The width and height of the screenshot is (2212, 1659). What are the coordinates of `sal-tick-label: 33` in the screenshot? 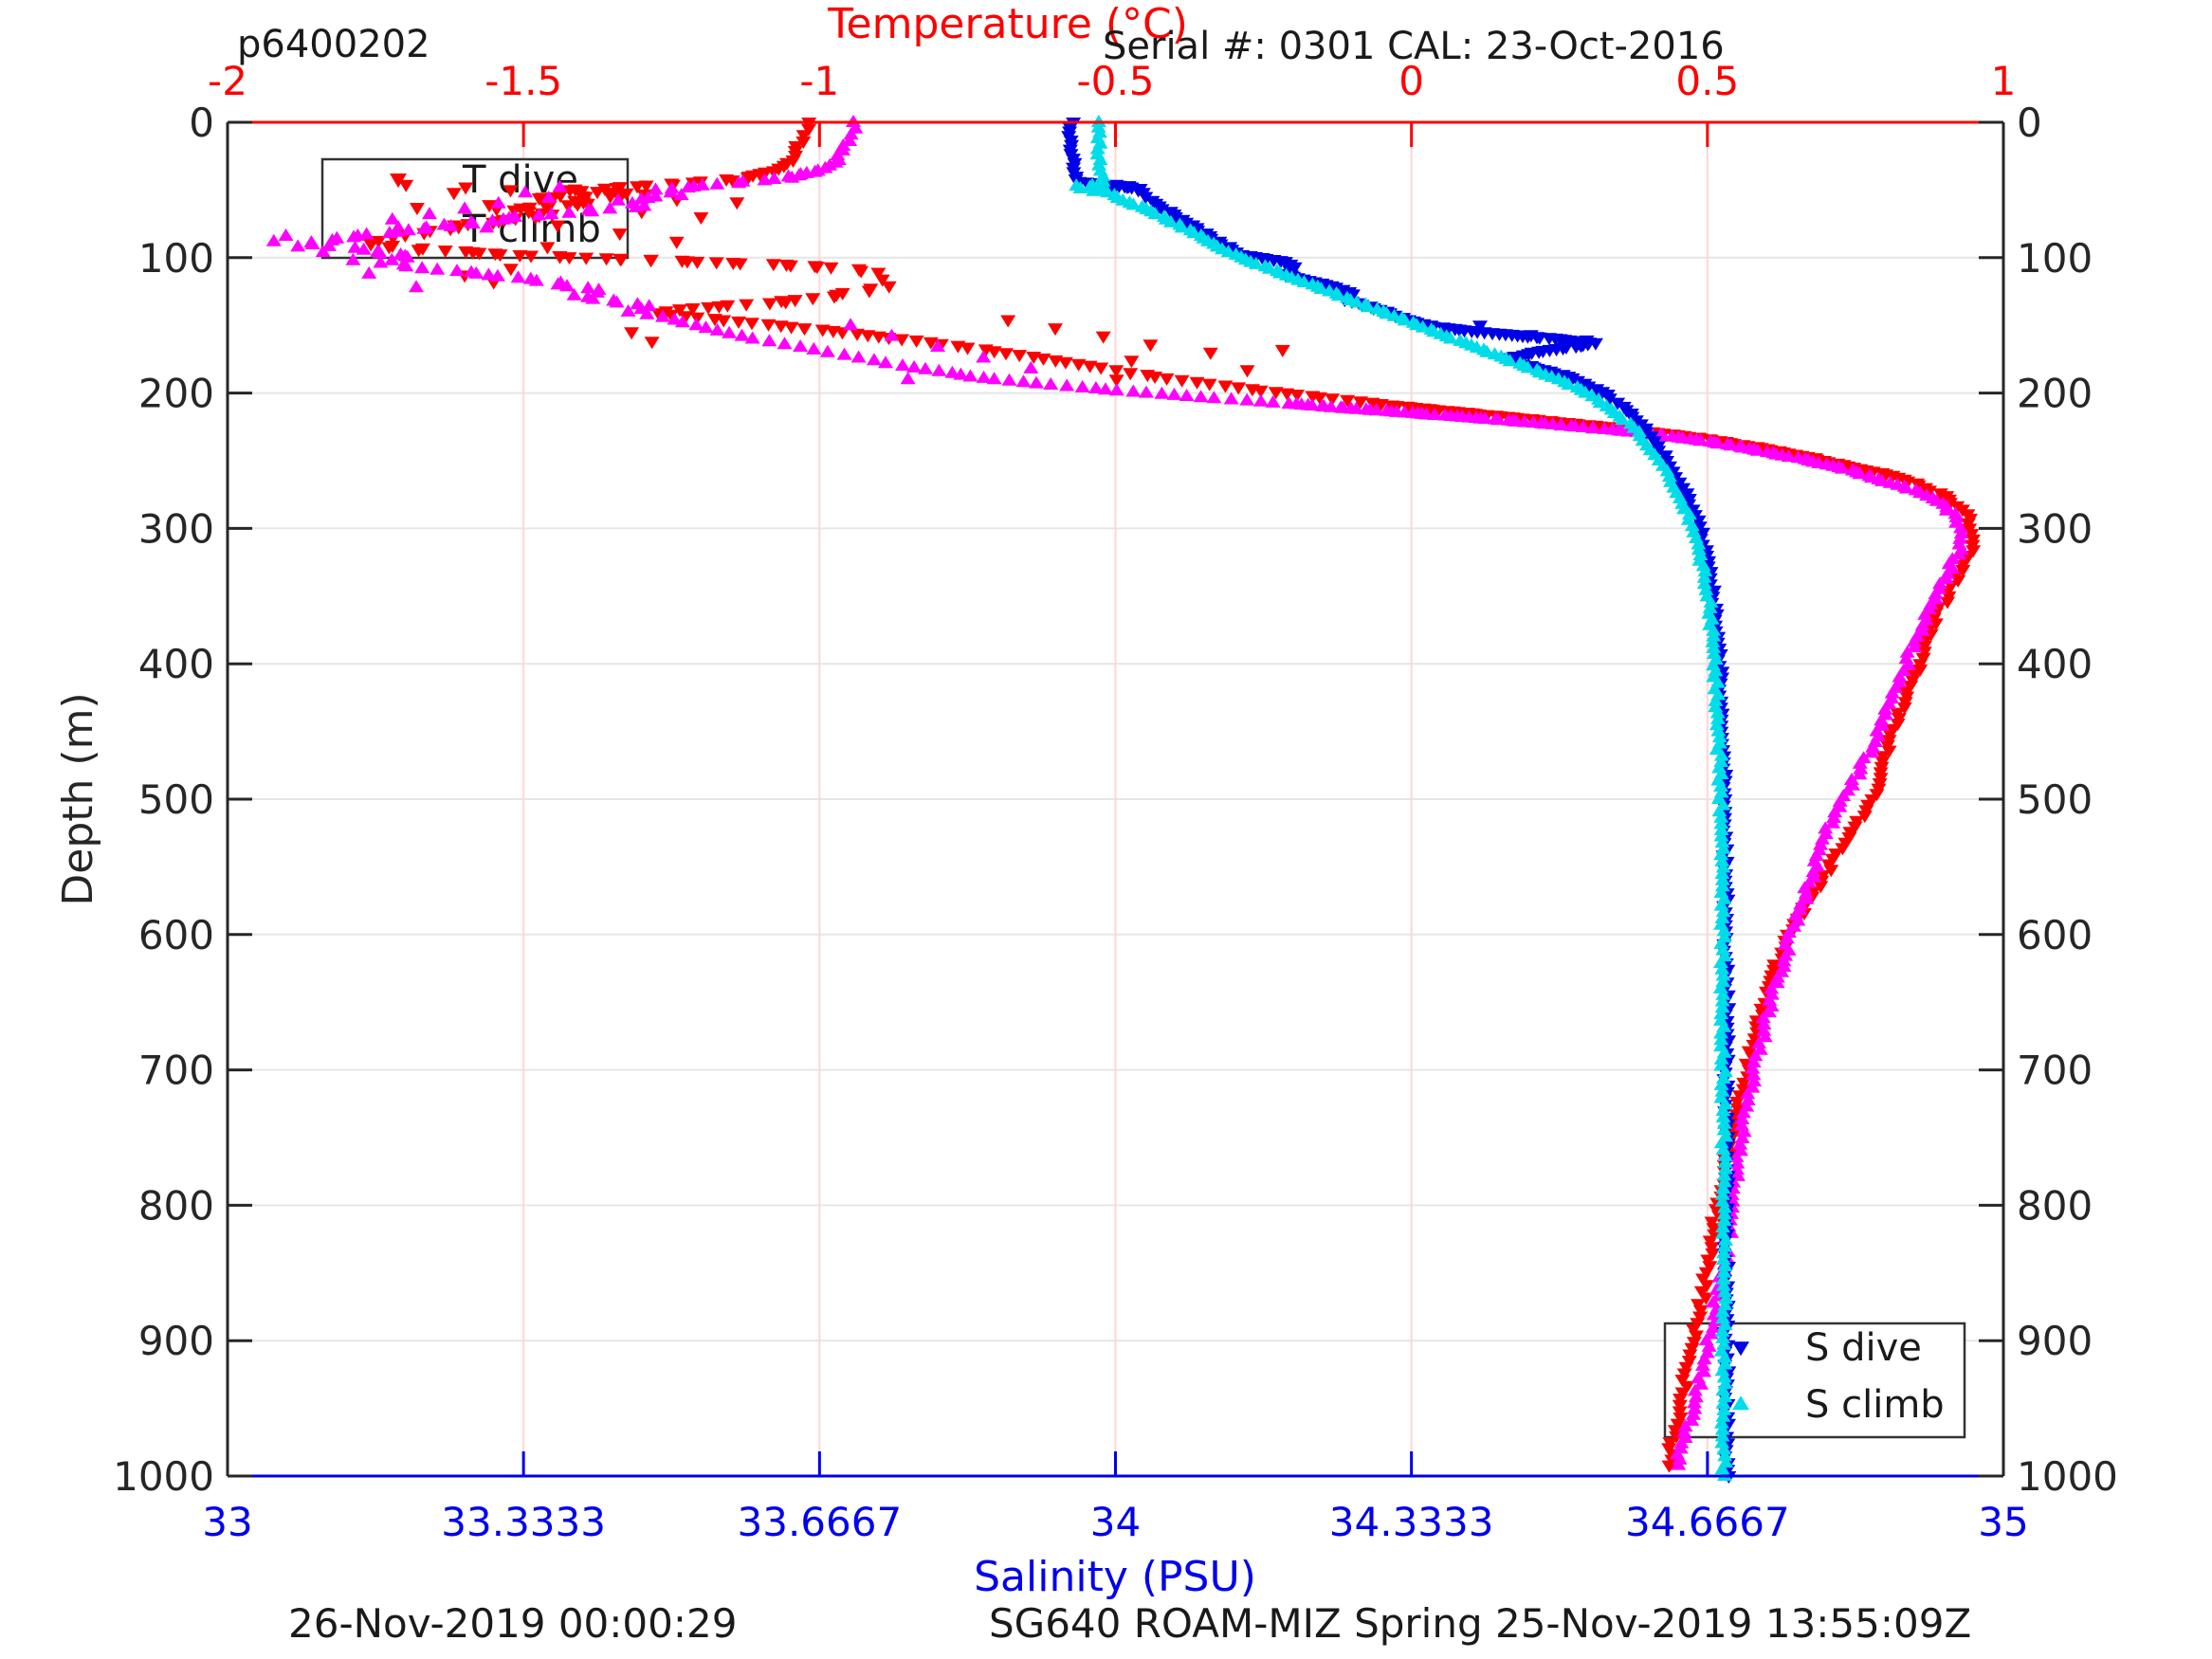 It's located at (227, 1522).